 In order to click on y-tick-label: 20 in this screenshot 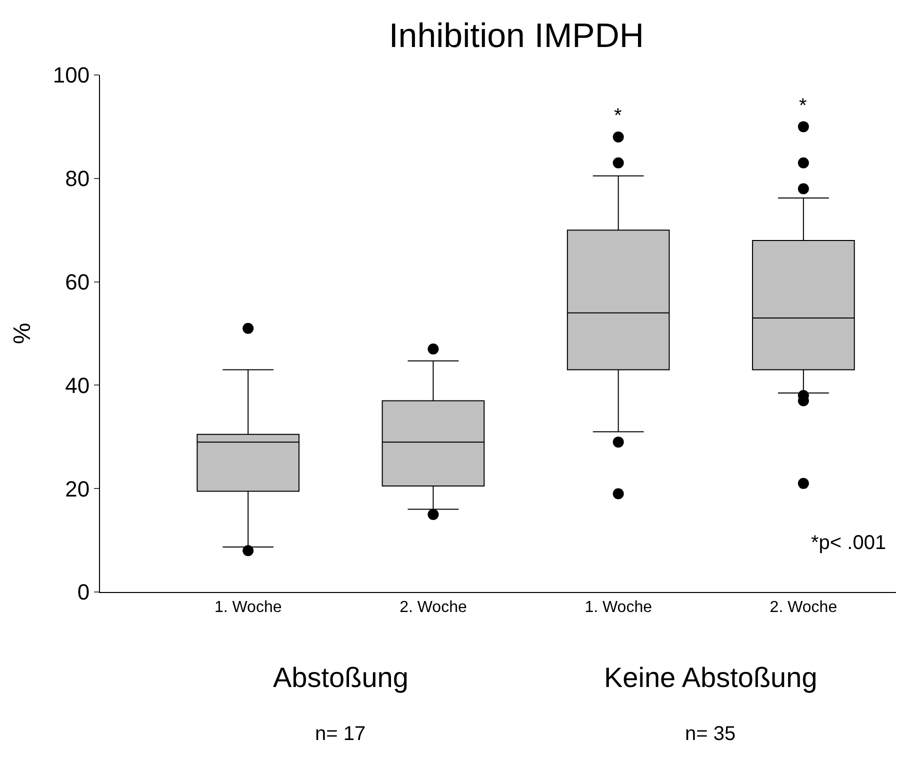, I will do `click(77, 489)`.